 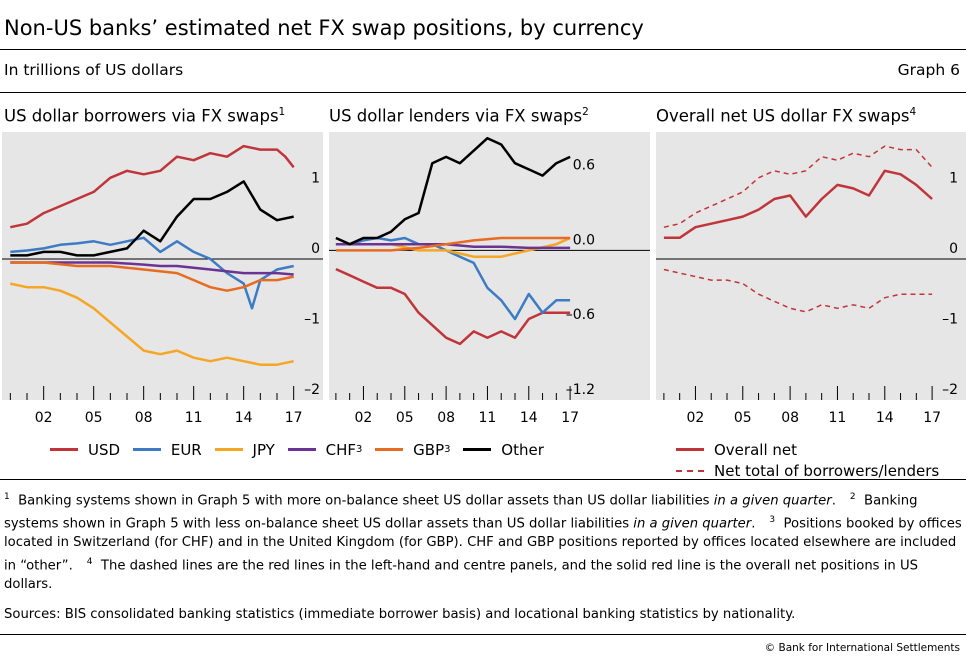 What do you see at coordinates (483, 49) in the screenshot?
I see `title-divider` at bounding box center [483, 49].